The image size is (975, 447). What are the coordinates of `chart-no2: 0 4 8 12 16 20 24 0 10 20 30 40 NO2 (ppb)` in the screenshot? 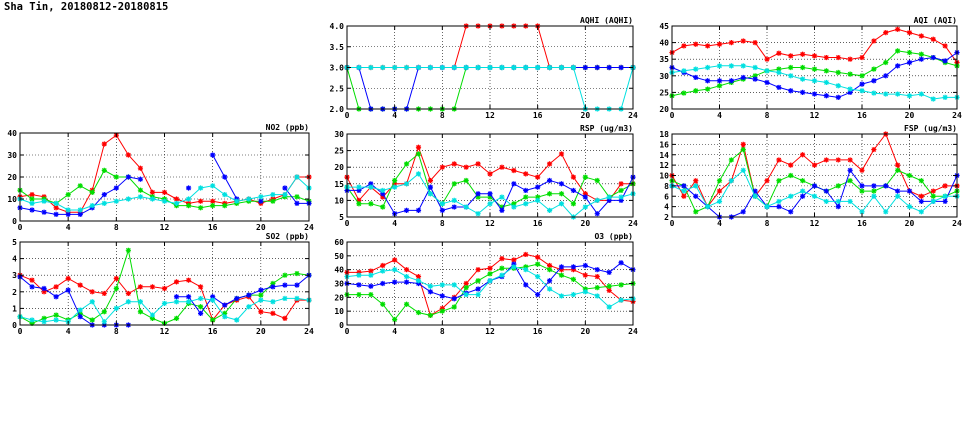 It's located at (160, 177).